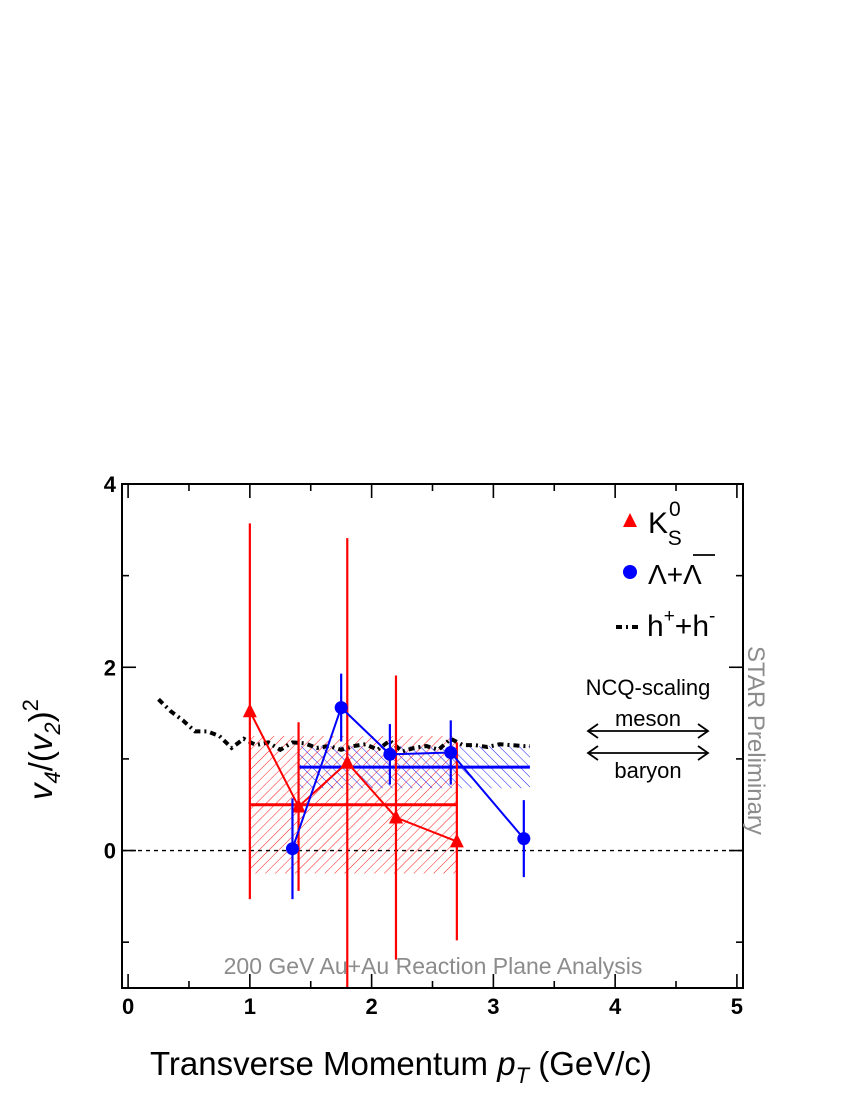 The width and height of the screenshot is (850, 1100). I want to click on double-arrow-meson, so click(648, 731).